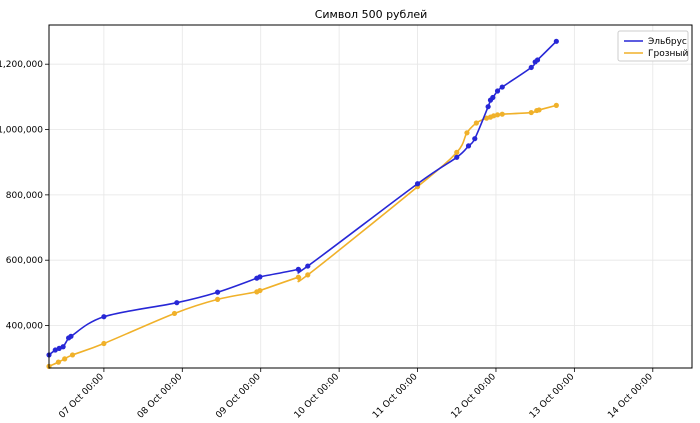  I want to click on x-tick-label: 12 Oct 00:00, so click(474, 396).